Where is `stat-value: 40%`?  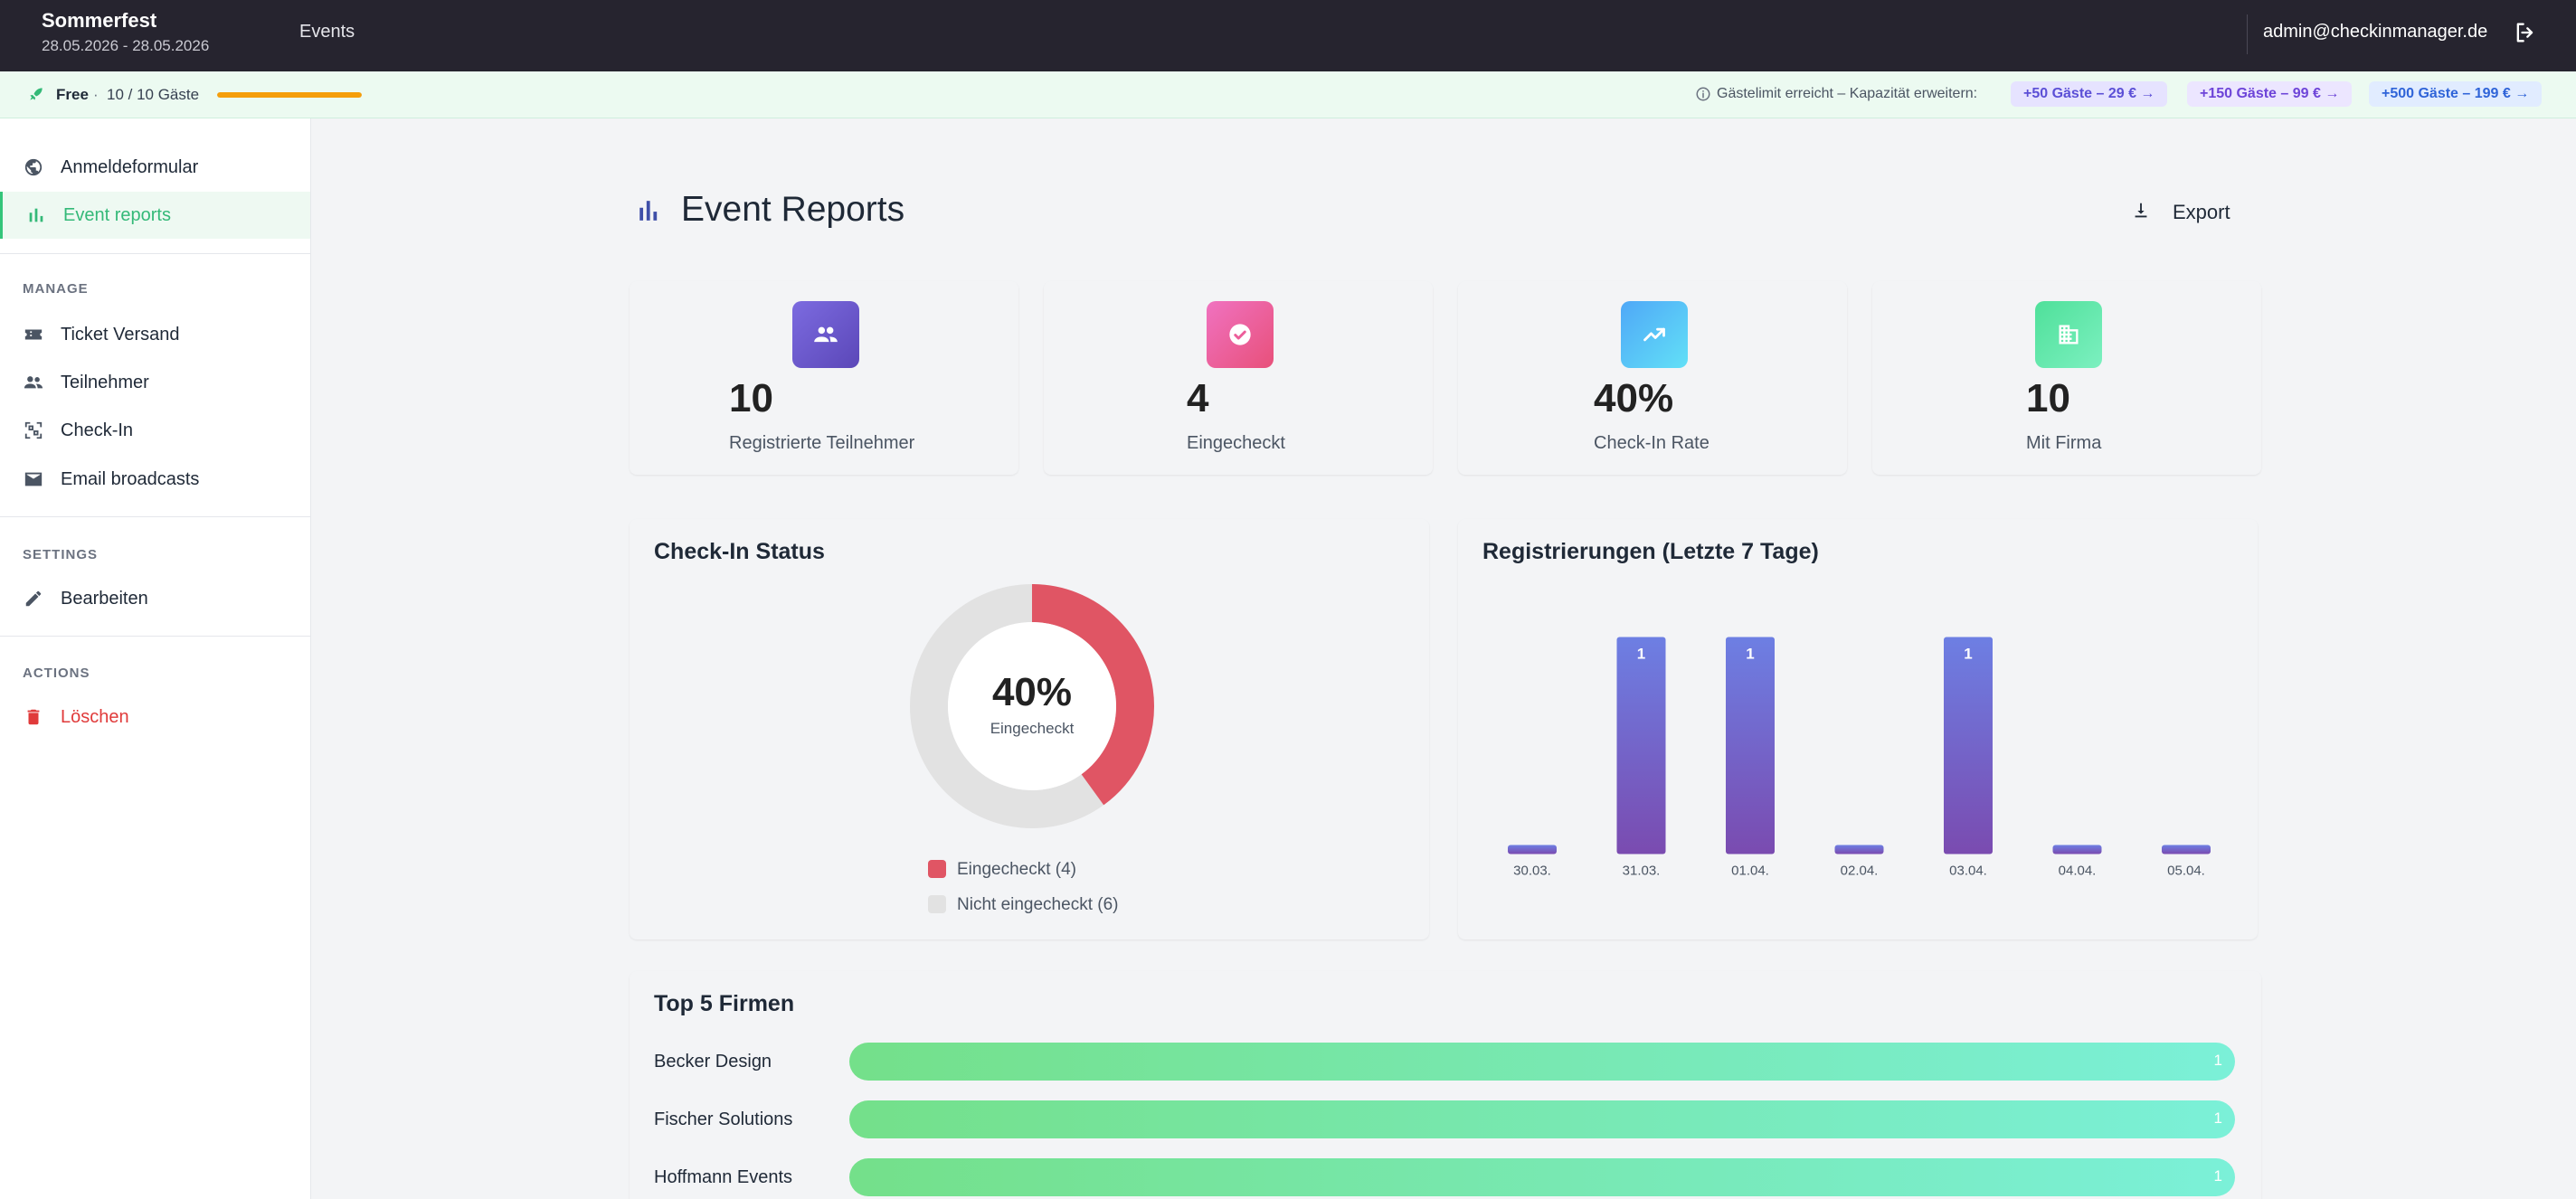
stat-value: 40% is located at coordinates (1634, 398).